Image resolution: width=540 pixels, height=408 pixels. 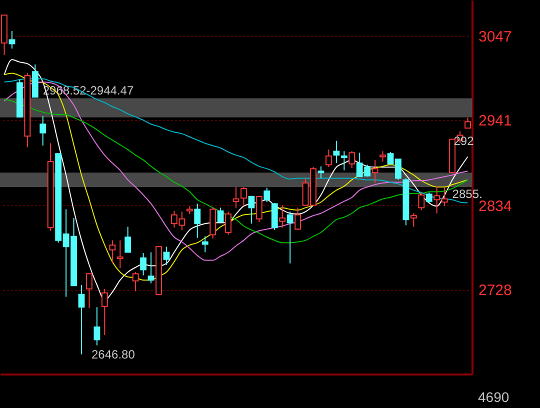 I want to click on y-tick-label: 2728, so click(x=495, y=291).